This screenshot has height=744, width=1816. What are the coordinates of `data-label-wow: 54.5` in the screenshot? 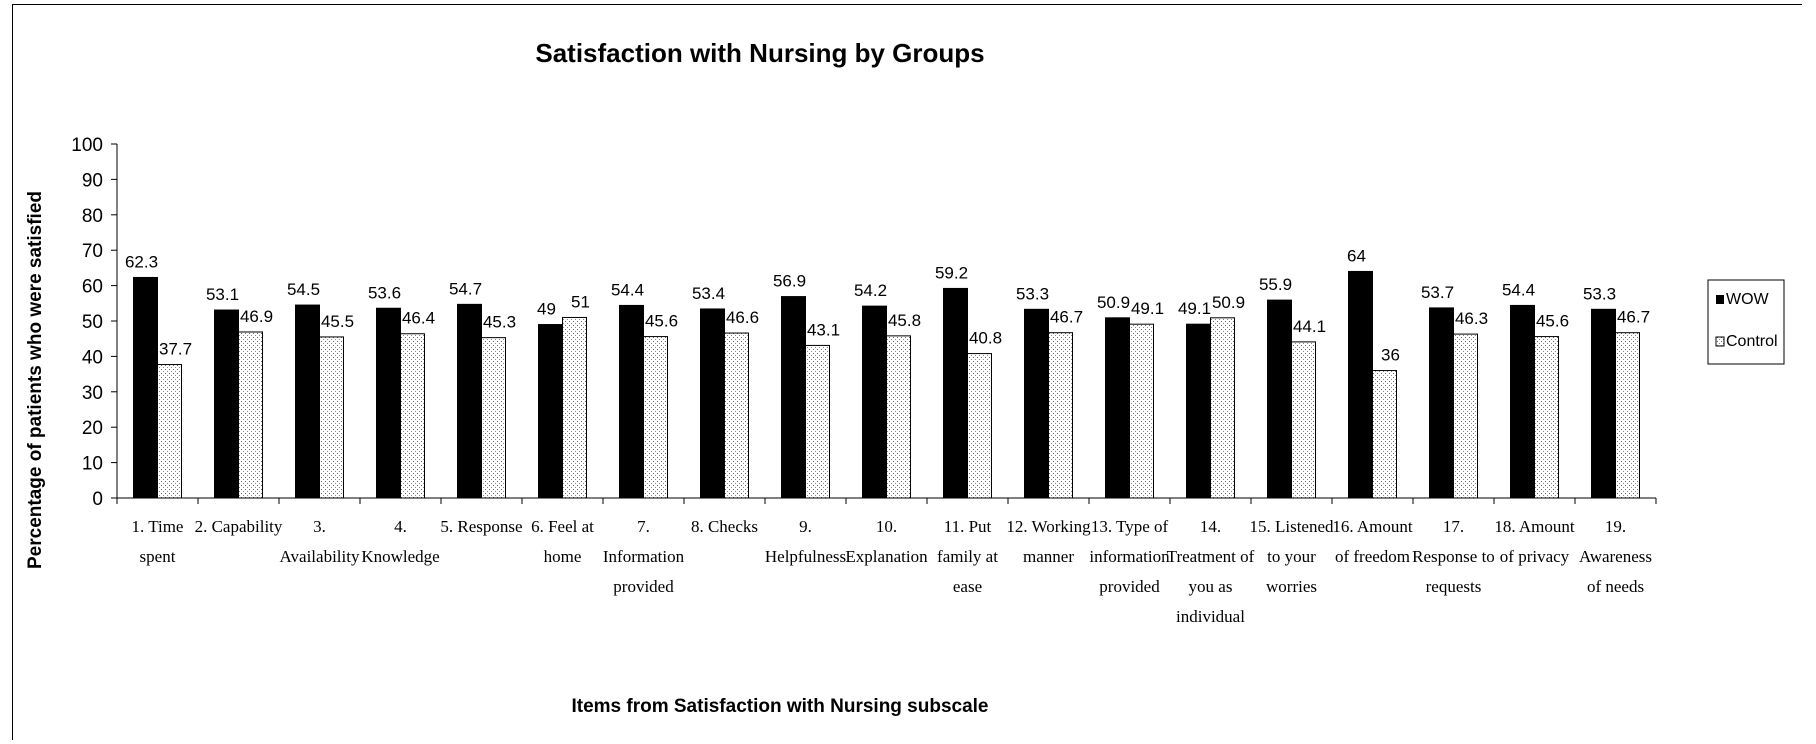 It's located at (303, 289).